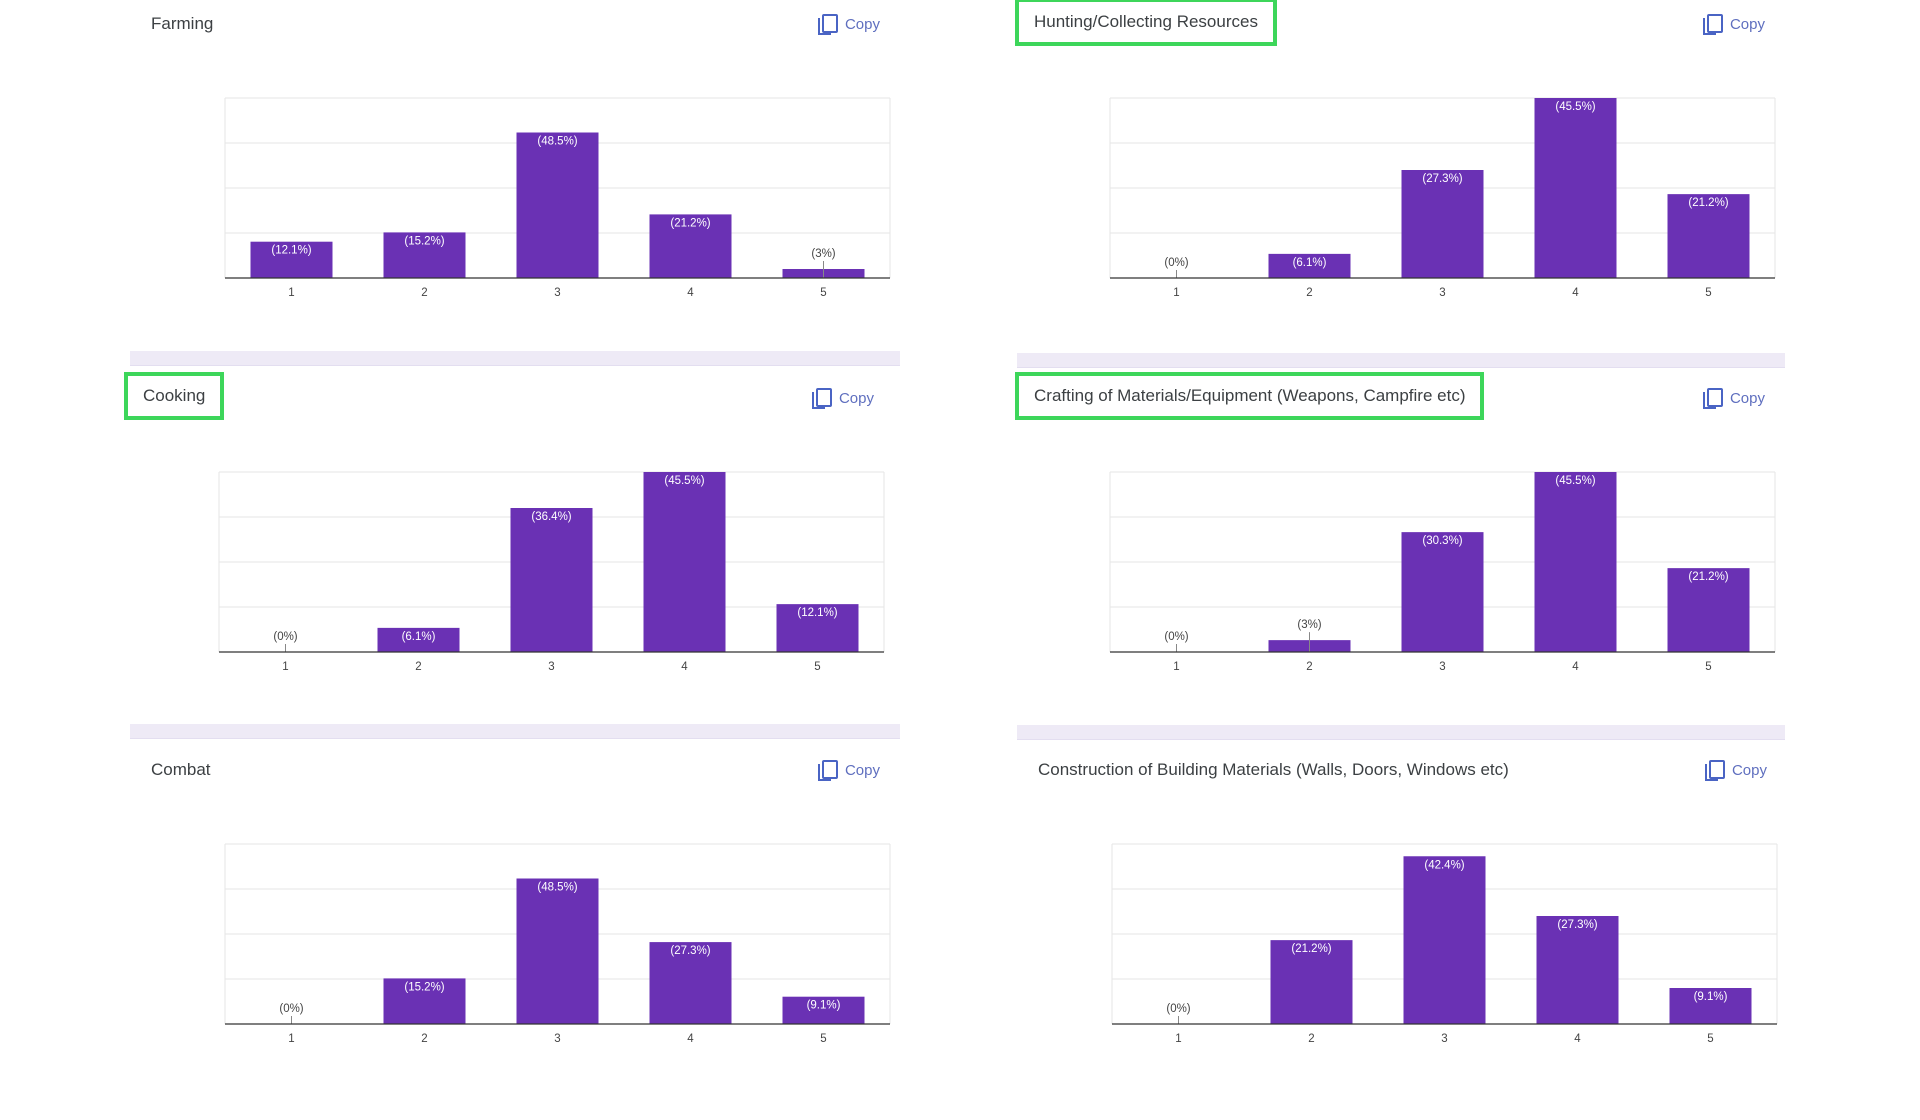 This screenshot has width=1920, height=1120. What do you see at coordinates (551, 517) in the screenshot?
I see `data-label: (36.4%)` at bounding box center [551, 517].